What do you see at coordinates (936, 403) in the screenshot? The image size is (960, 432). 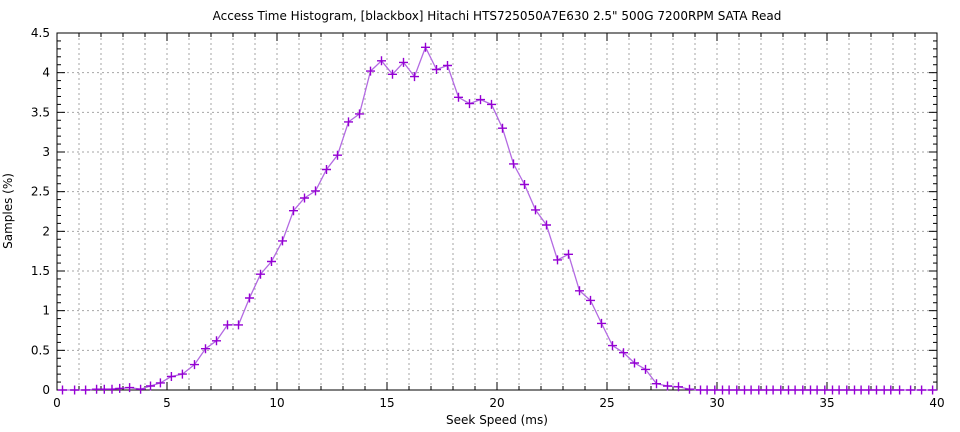 I see `x-tick-label: 40` at bounding box center [936, 403].